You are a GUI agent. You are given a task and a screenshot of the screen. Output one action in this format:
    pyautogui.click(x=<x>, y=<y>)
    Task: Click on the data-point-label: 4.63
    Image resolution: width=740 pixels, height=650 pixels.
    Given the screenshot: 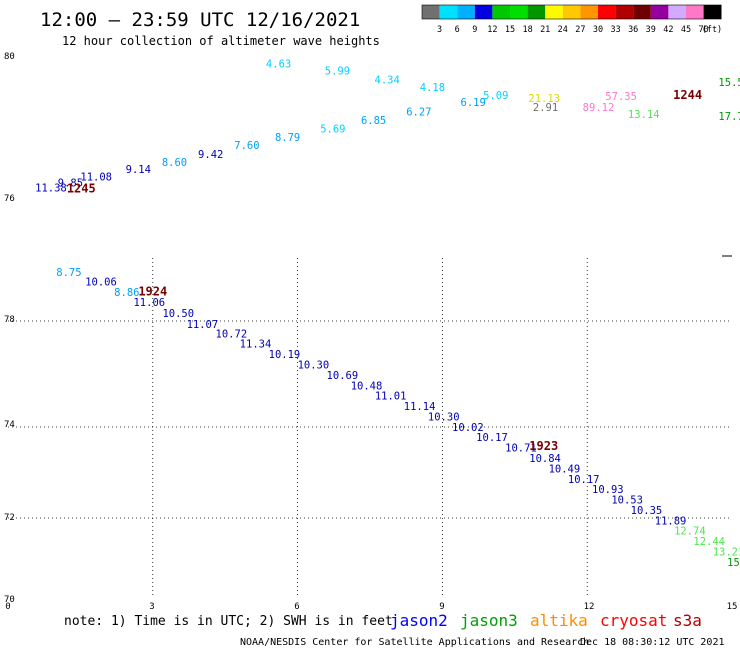 What is the action you would take?
    pyautogui.click(x=278, y=65)
    